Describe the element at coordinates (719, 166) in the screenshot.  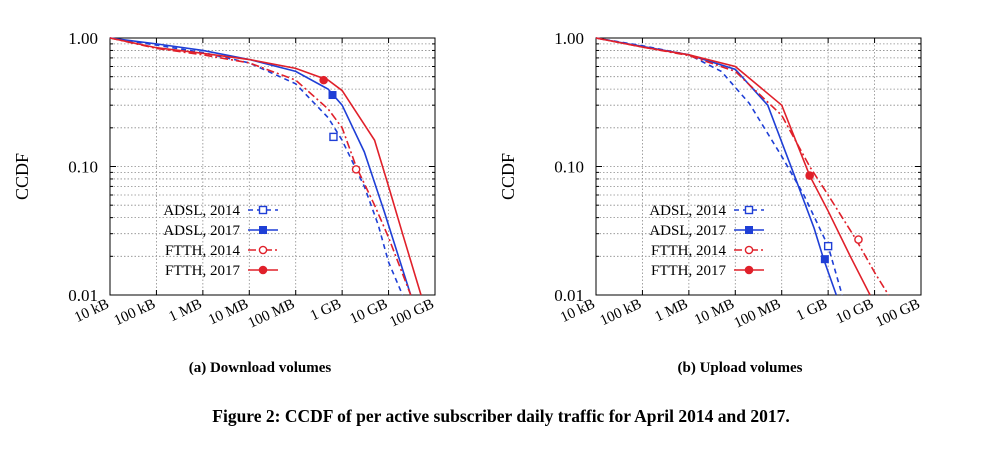
I see `series-line-adsl-2014` at that location.